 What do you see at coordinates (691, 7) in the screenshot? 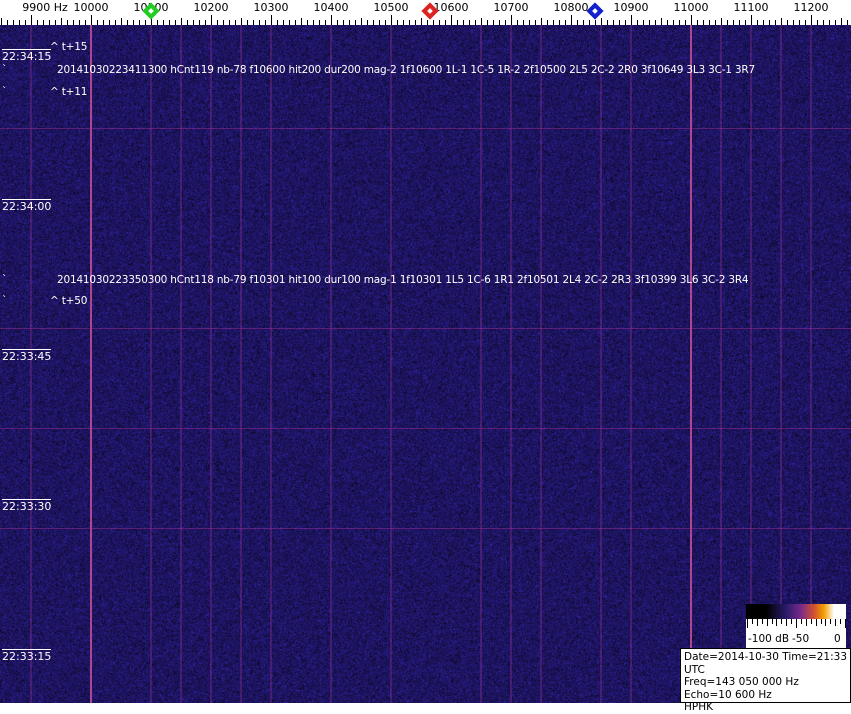
I see `x-tick-label: 11000` at bounding box center [691, 7].